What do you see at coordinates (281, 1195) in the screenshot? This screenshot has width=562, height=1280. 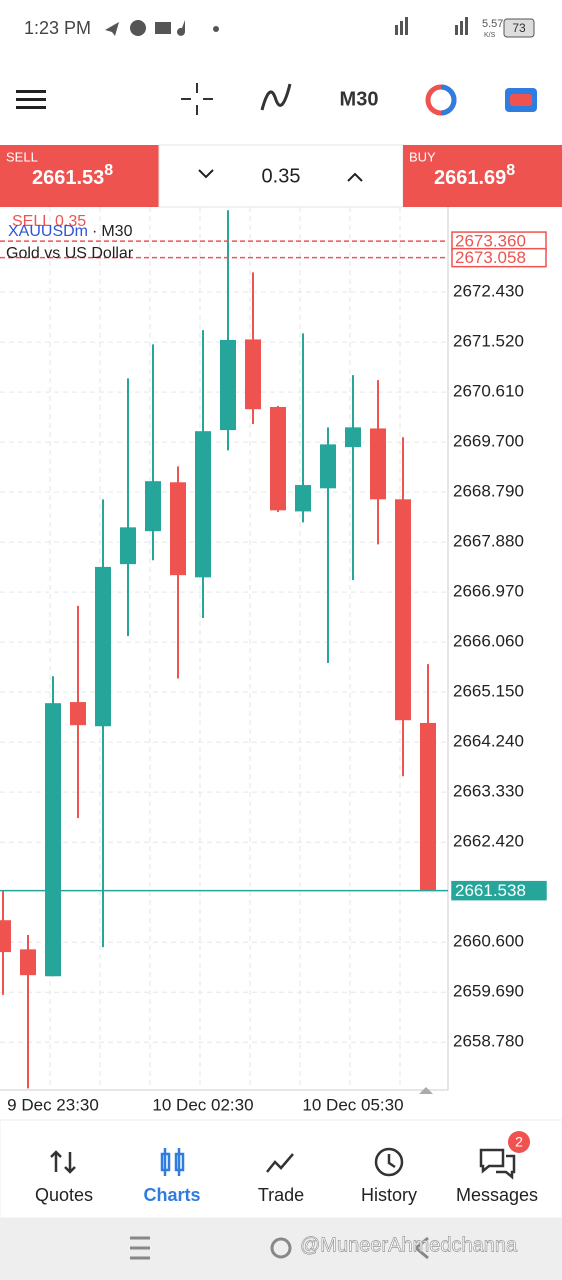 I see `nav-item: Trade` at bounding box center [281, 1195].